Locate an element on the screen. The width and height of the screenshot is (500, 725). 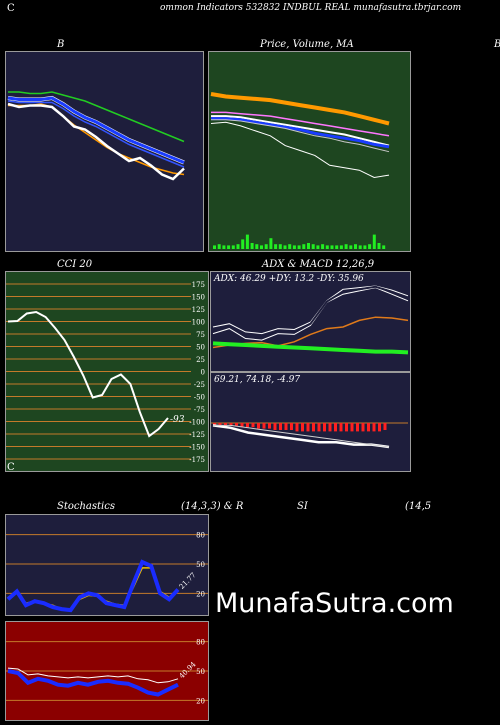
macd-histogram is located at coordinates (300, 427).